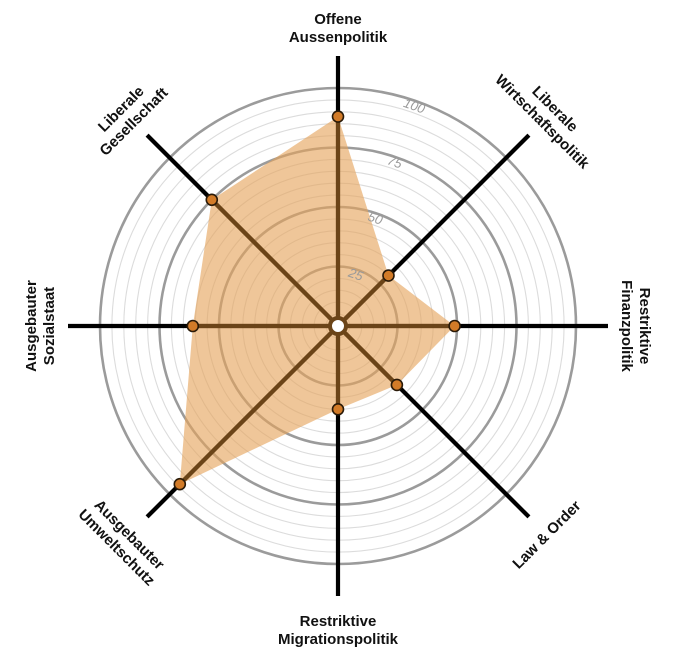 The image size is (680, 652). What do you see at coordinates (356, 274) in the screenshot?
I see `tick-label-25: 25` at bounding box center [356, 274].